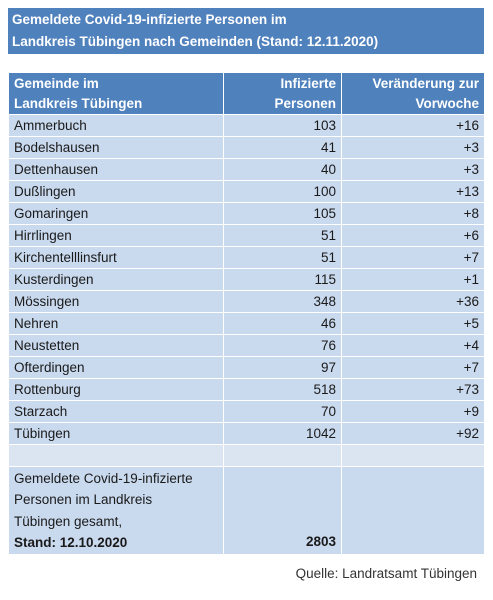  Describe the element at coordinates (116, 389) in the screenshot. I see `cell-name: Rottenburg` at that location.